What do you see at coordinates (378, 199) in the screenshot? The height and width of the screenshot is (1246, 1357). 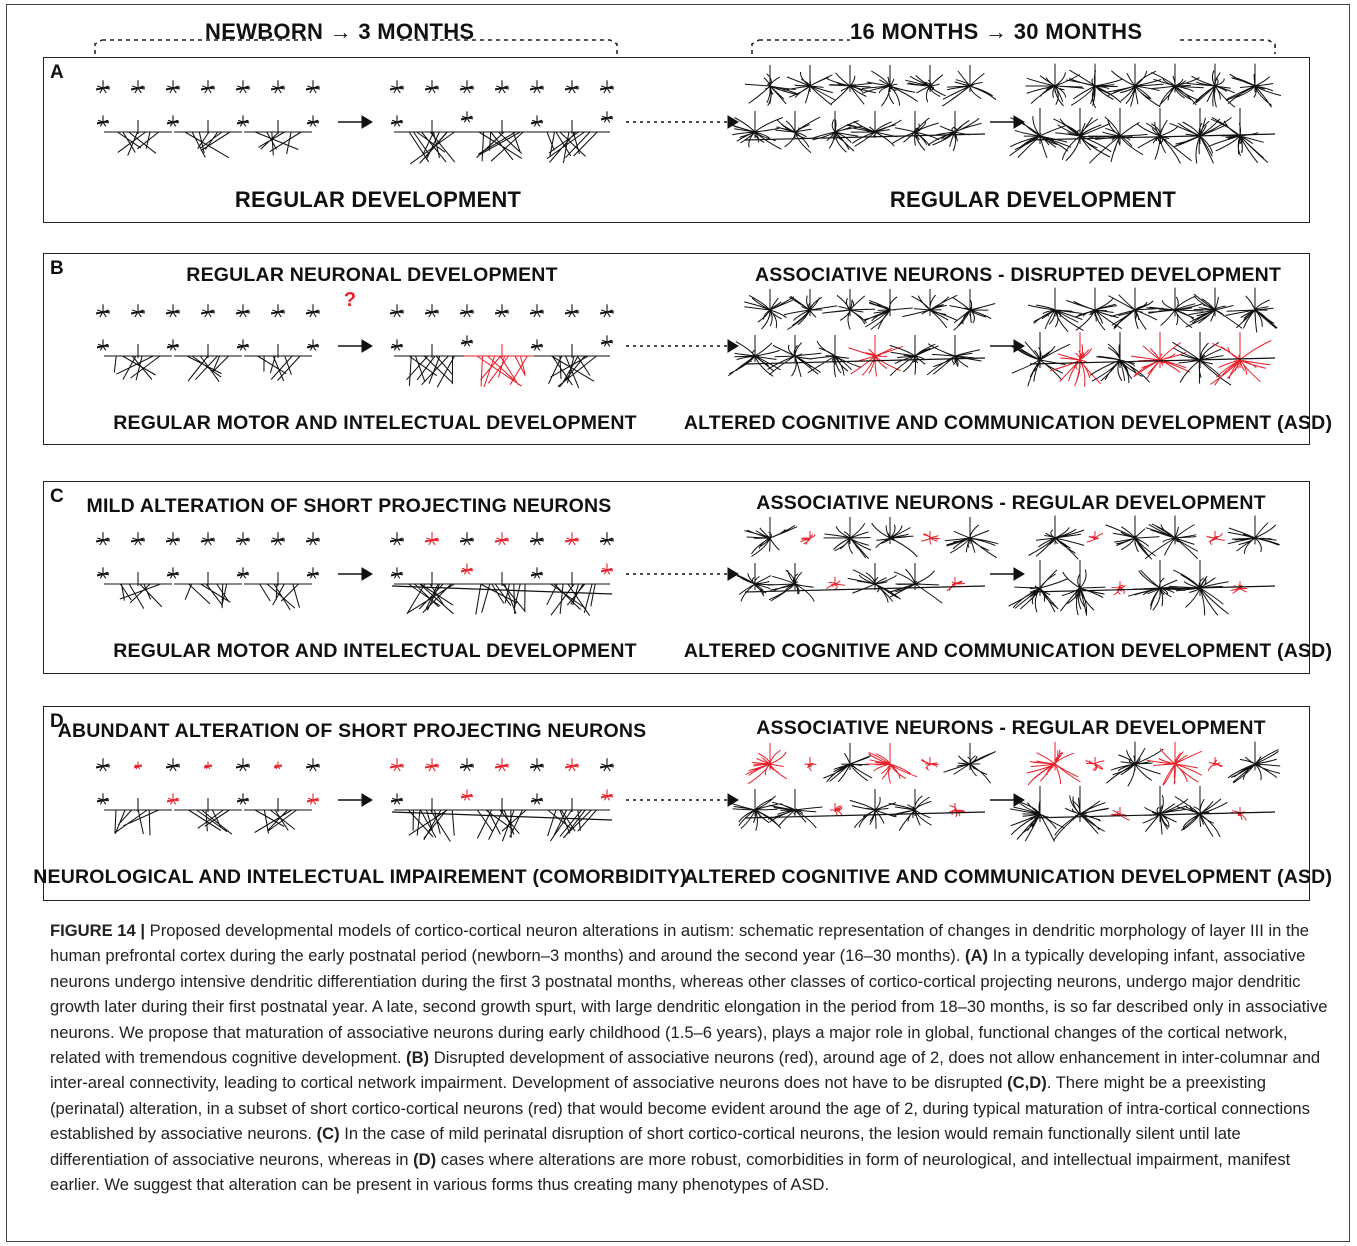 I see `panel-a-bottom-left: REGULAR DEVELOPMENT` at bounding box center [378, 199].